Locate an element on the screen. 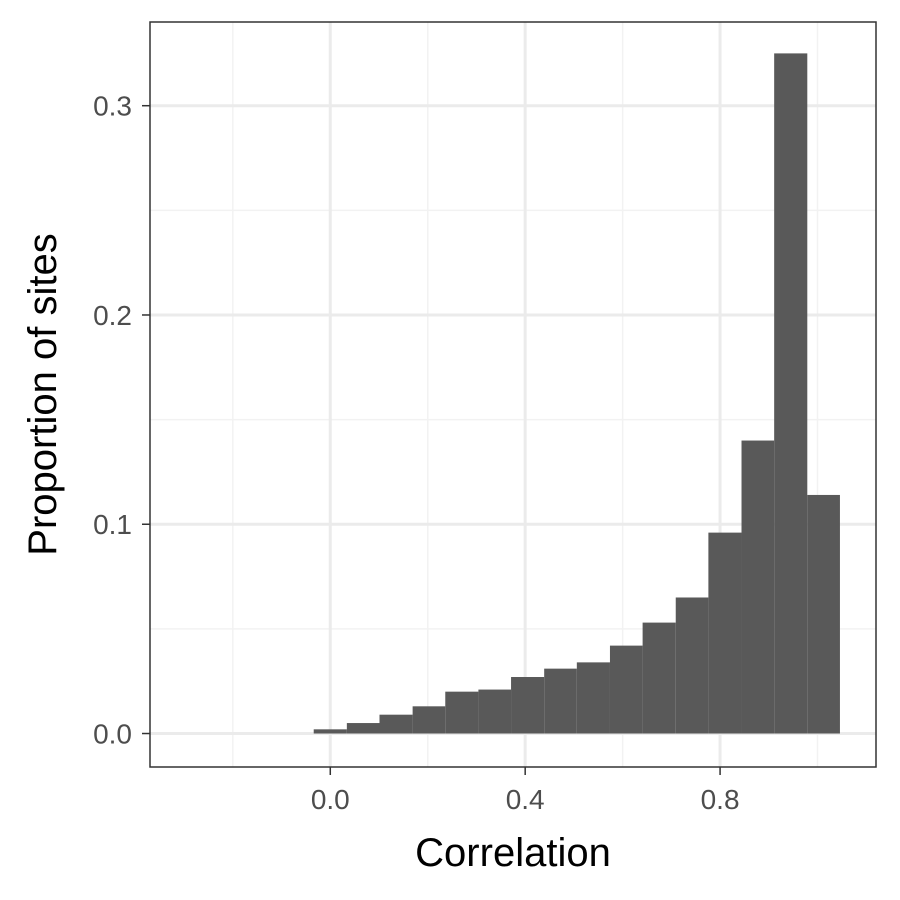 The image size is (900, 900). x-axis: 0.0 0.4 0.8 is located at coordinates (525, 791).